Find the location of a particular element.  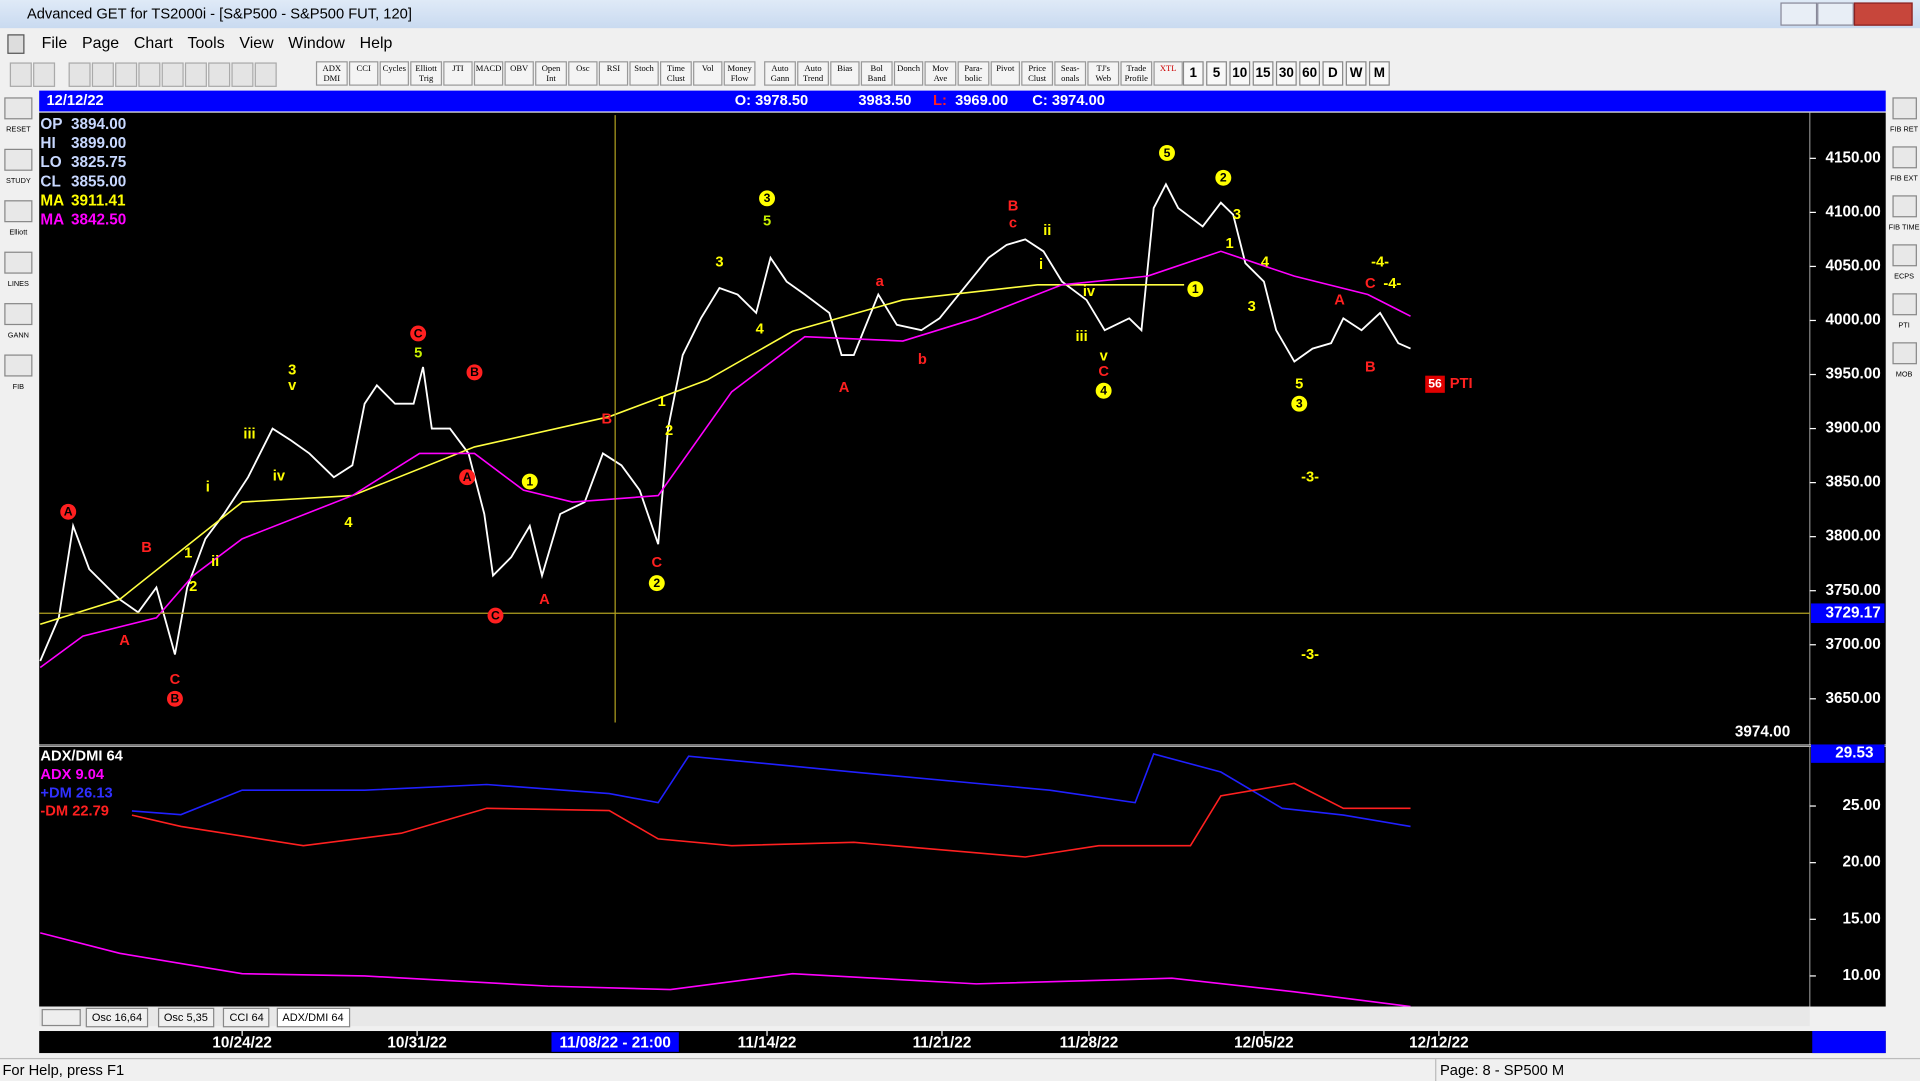

wave-label: B is located at coordinates (606, 419).